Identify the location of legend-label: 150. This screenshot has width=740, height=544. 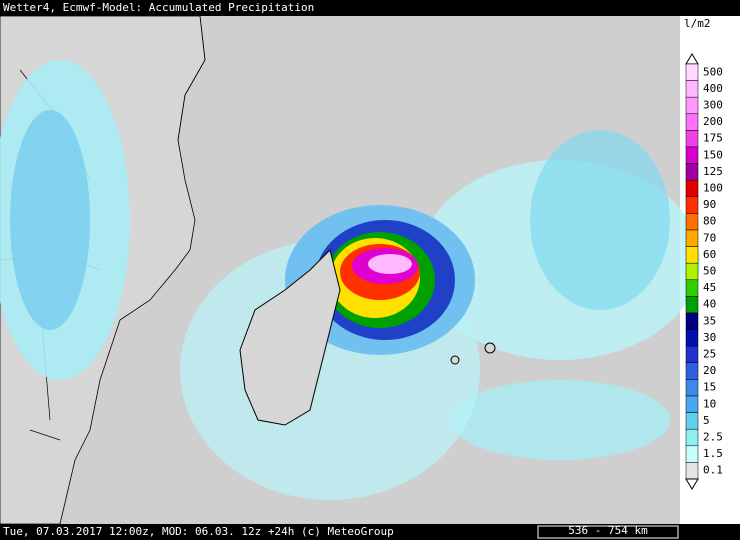
(713, 154).